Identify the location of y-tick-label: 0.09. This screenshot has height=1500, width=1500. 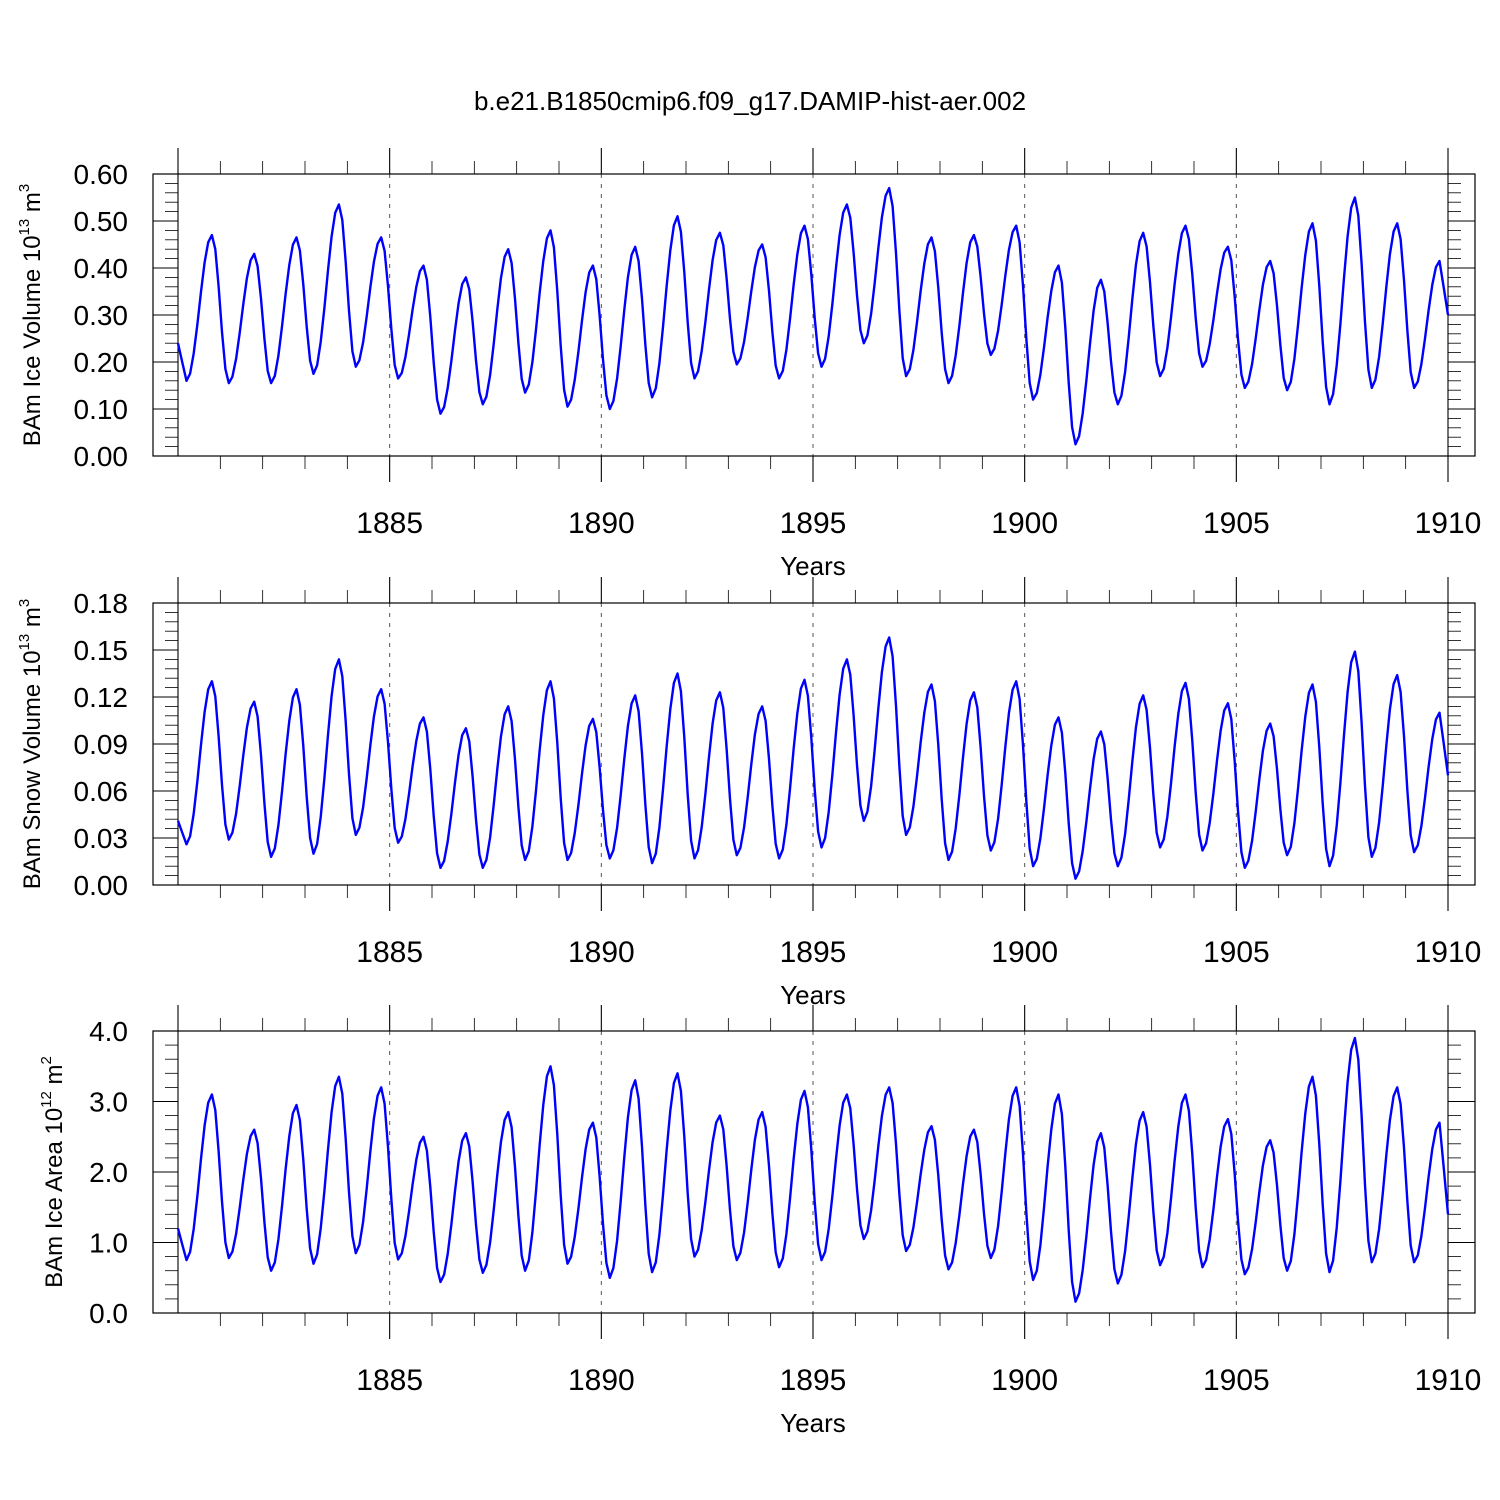
(101, 744).